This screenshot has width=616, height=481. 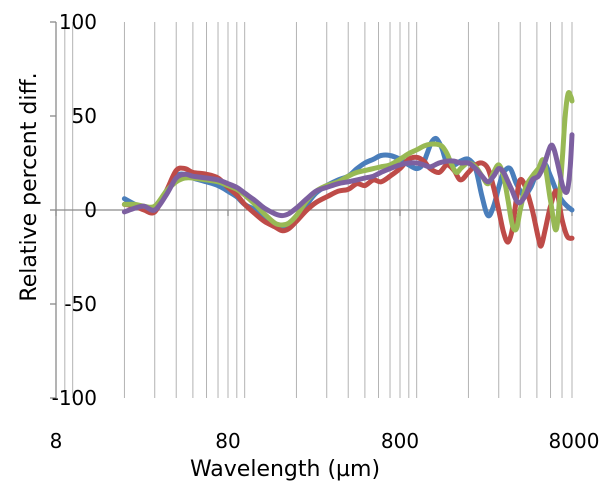 What do you see at coordinates (80, 304) in the screenshot?
I see `y-tick-label: -50` at bounding box center [80, 304].